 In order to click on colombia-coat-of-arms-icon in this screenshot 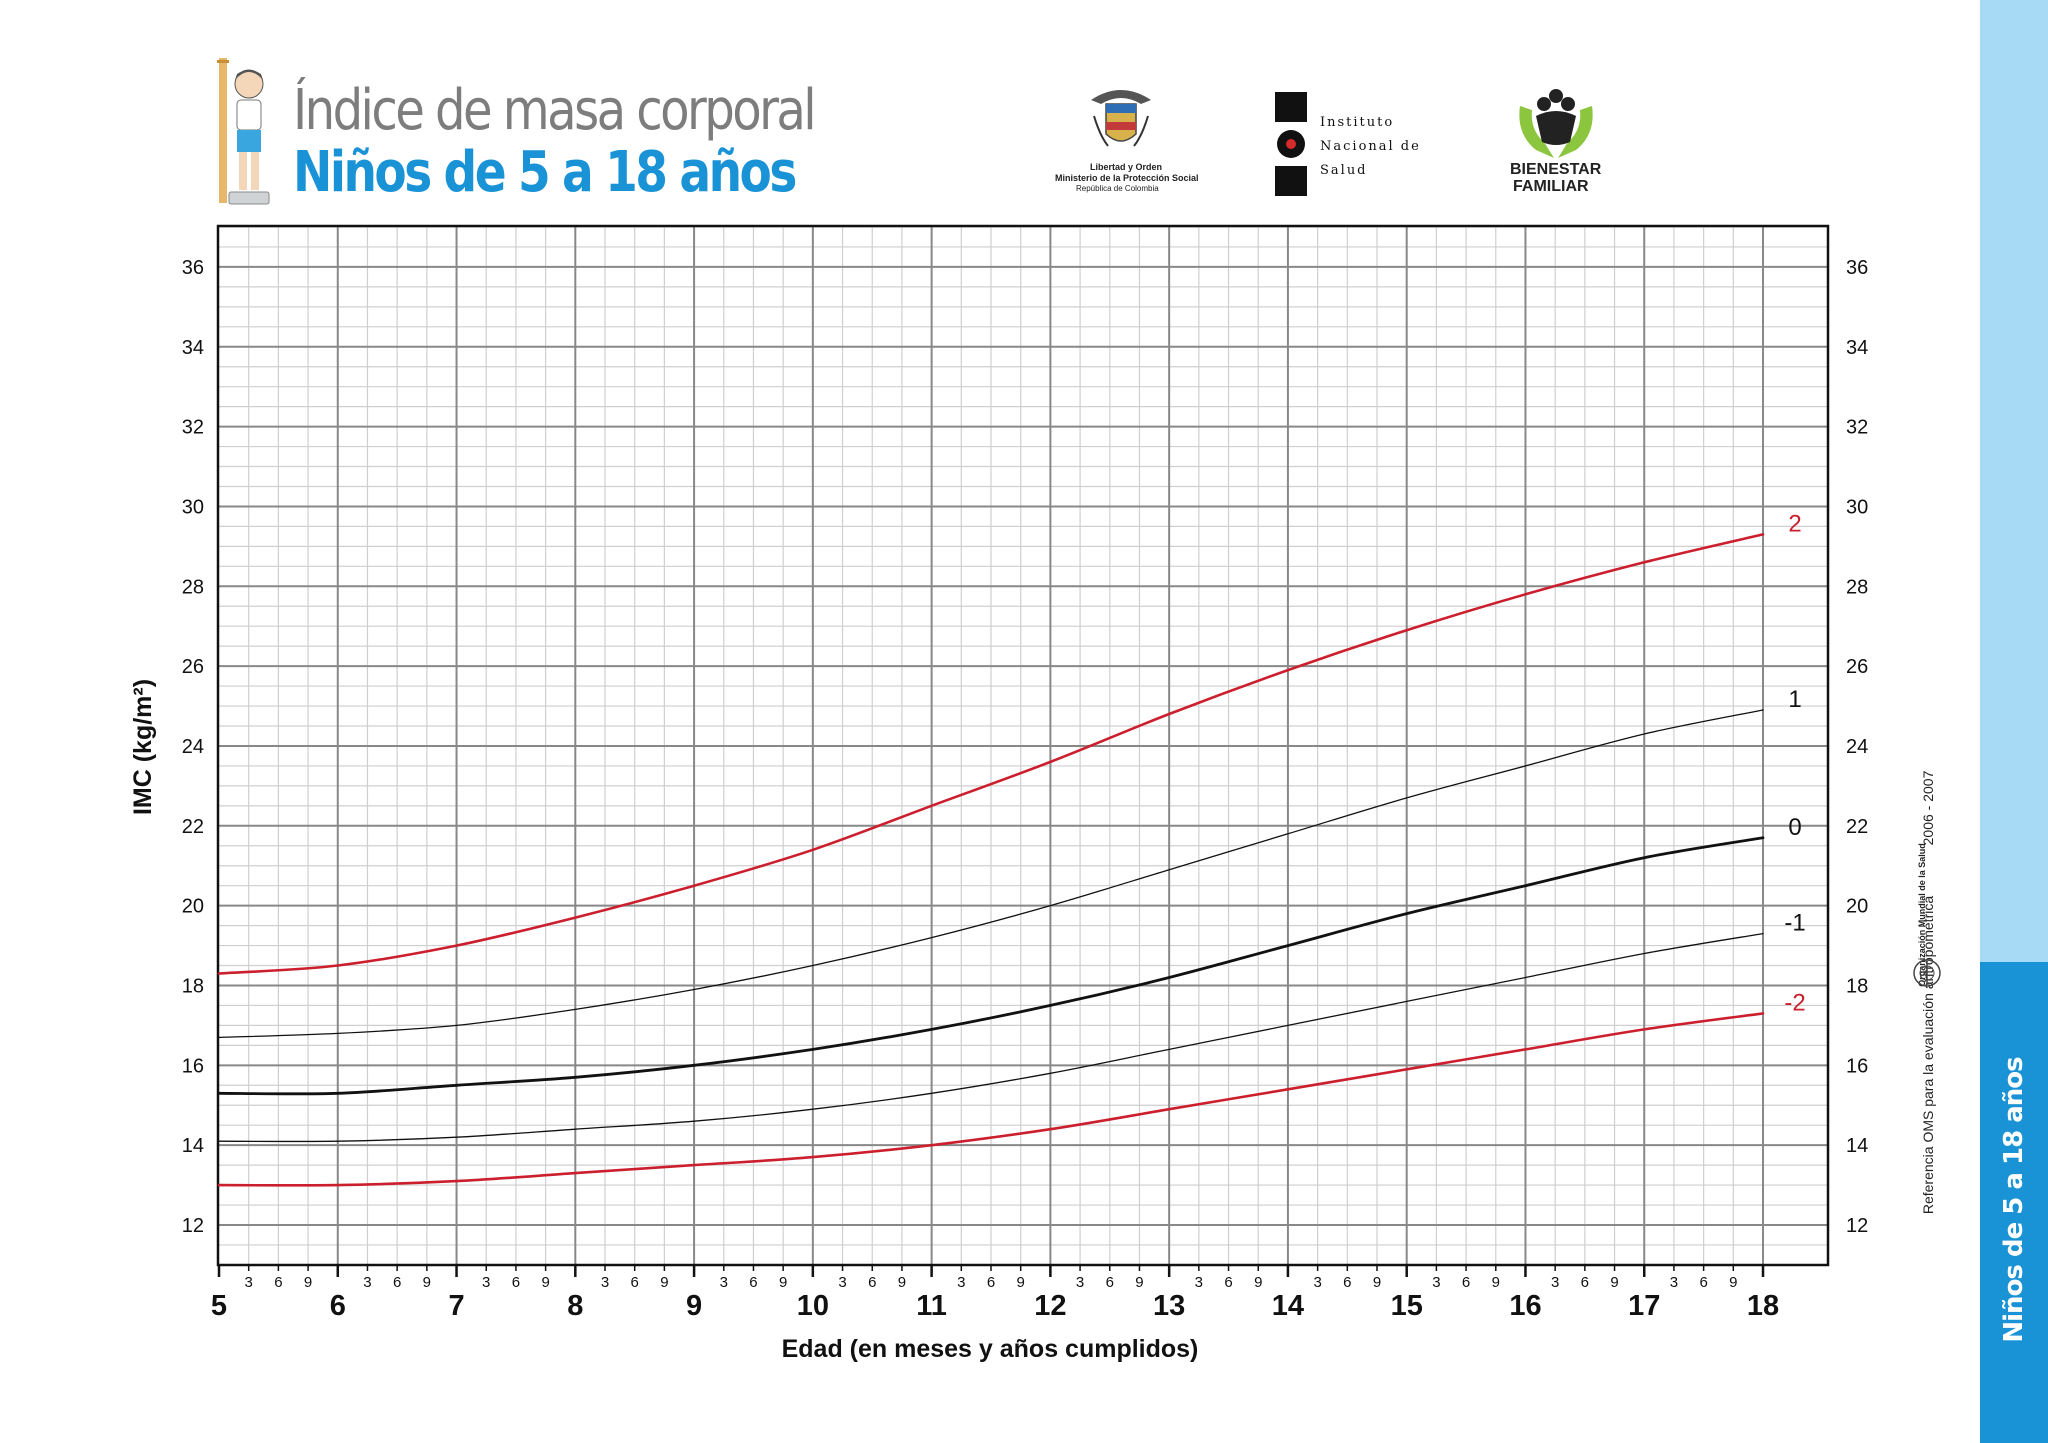, I will do `click(1121, 118)`.